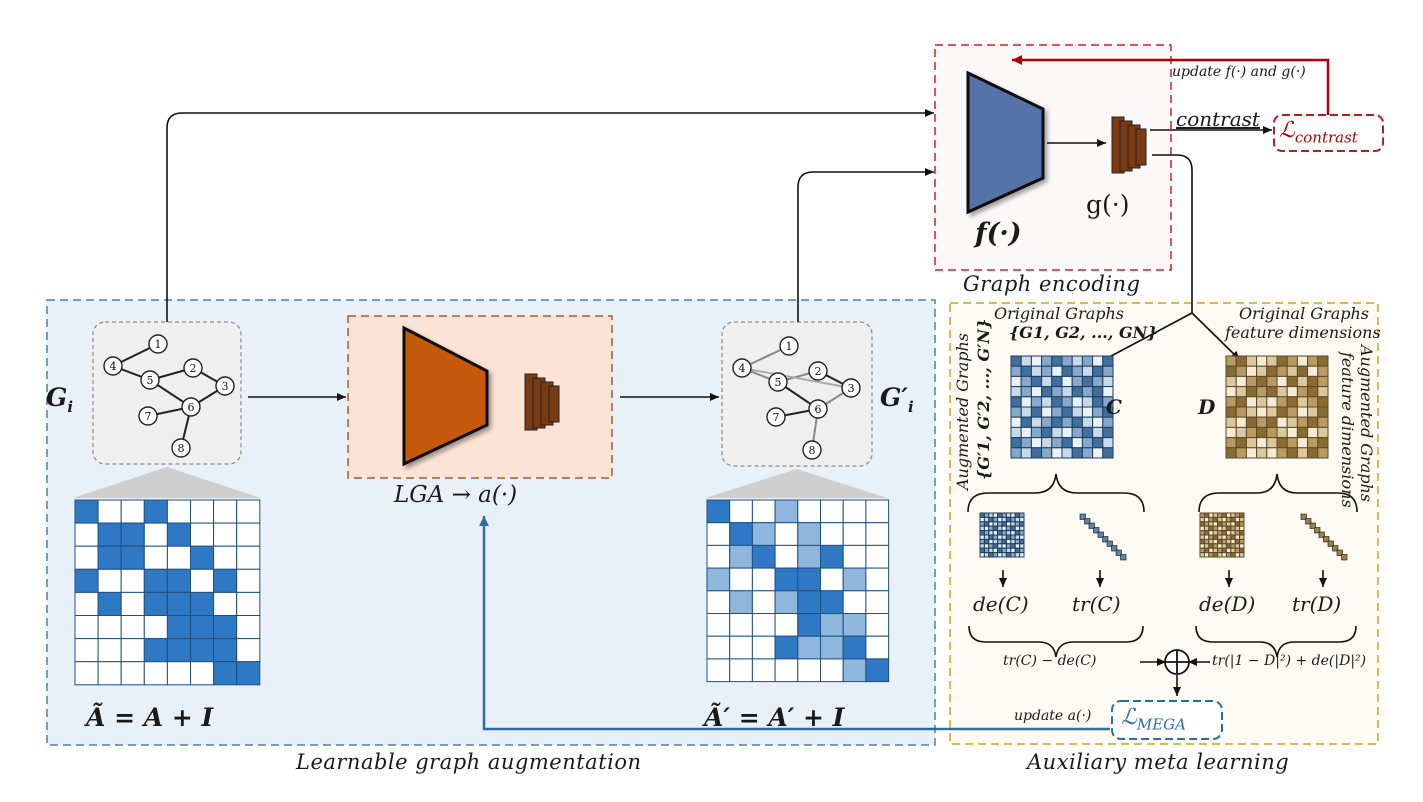  What do you see at coordinates (1103, 537) in the screenshot?
I see `diagonal-C` at bounding box center [1103, 537].